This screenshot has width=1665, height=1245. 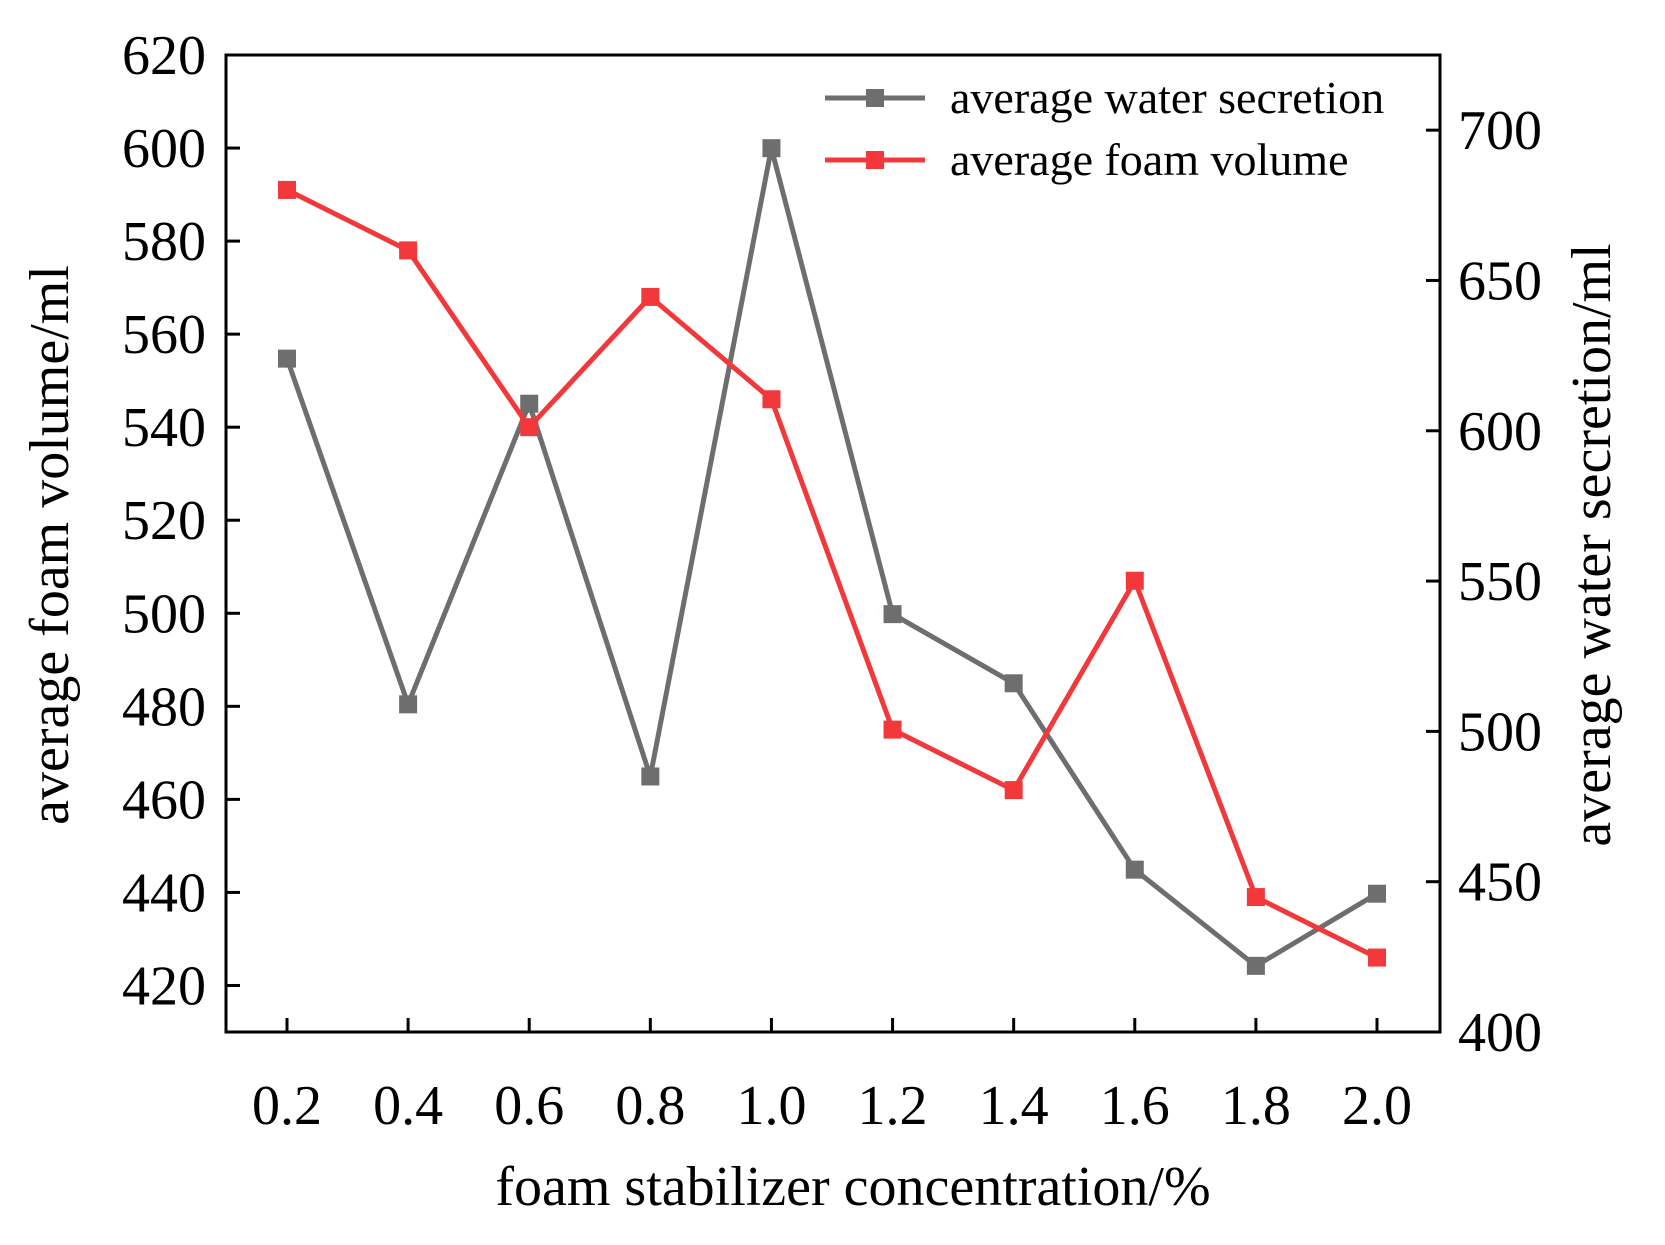 I want to click on y-left-tick-label: 480, so click(x=164, y=707).